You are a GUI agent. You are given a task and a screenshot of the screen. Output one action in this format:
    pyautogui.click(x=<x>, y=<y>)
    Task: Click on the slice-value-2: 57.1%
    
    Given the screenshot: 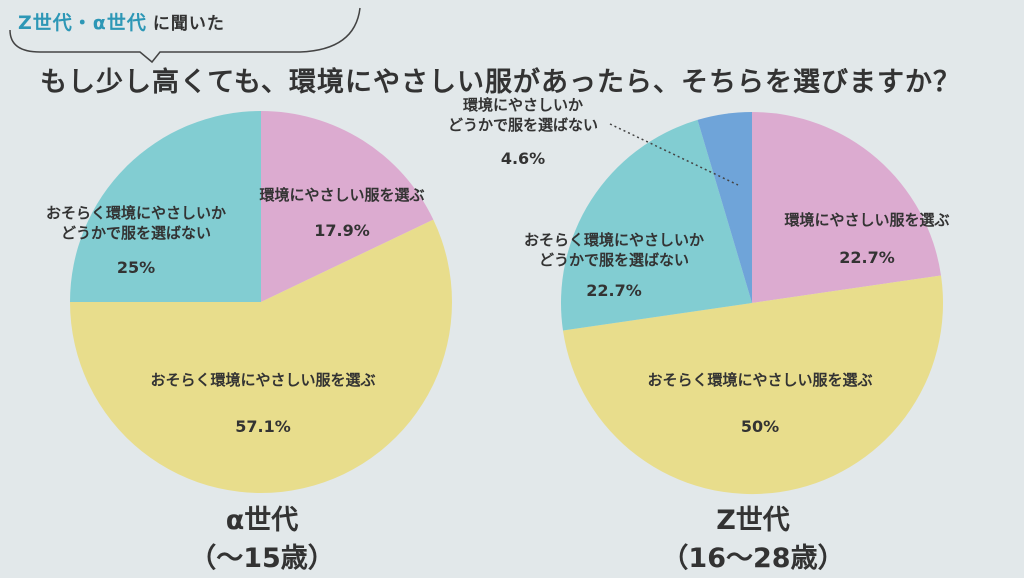 What is the action you would take?
    pyautogui.click(x=263, y=426)
    